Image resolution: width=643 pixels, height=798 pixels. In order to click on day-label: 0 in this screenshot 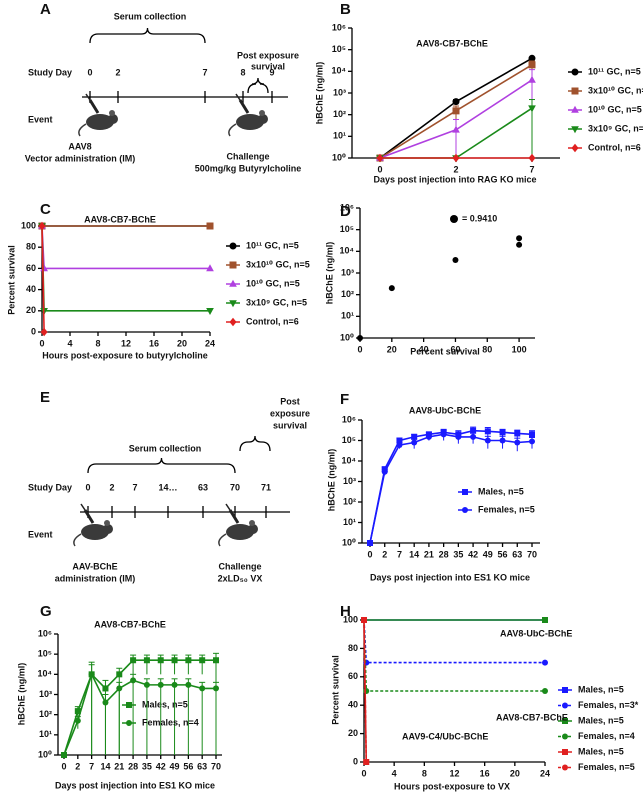, I will do `click(89, 72)`.